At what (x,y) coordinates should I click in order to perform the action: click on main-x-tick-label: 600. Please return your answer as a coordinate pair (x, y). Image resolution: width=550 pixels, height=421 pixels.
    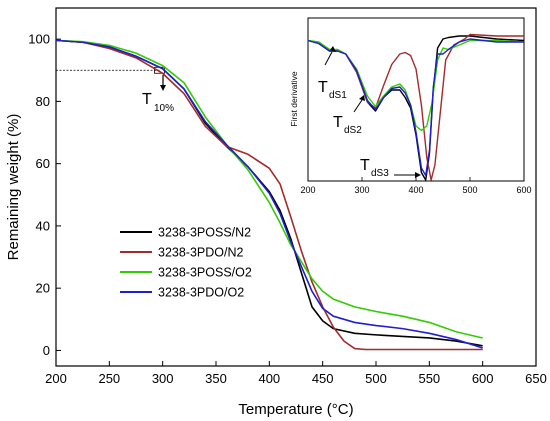
    Looking at the image, I should click on (483, 378).